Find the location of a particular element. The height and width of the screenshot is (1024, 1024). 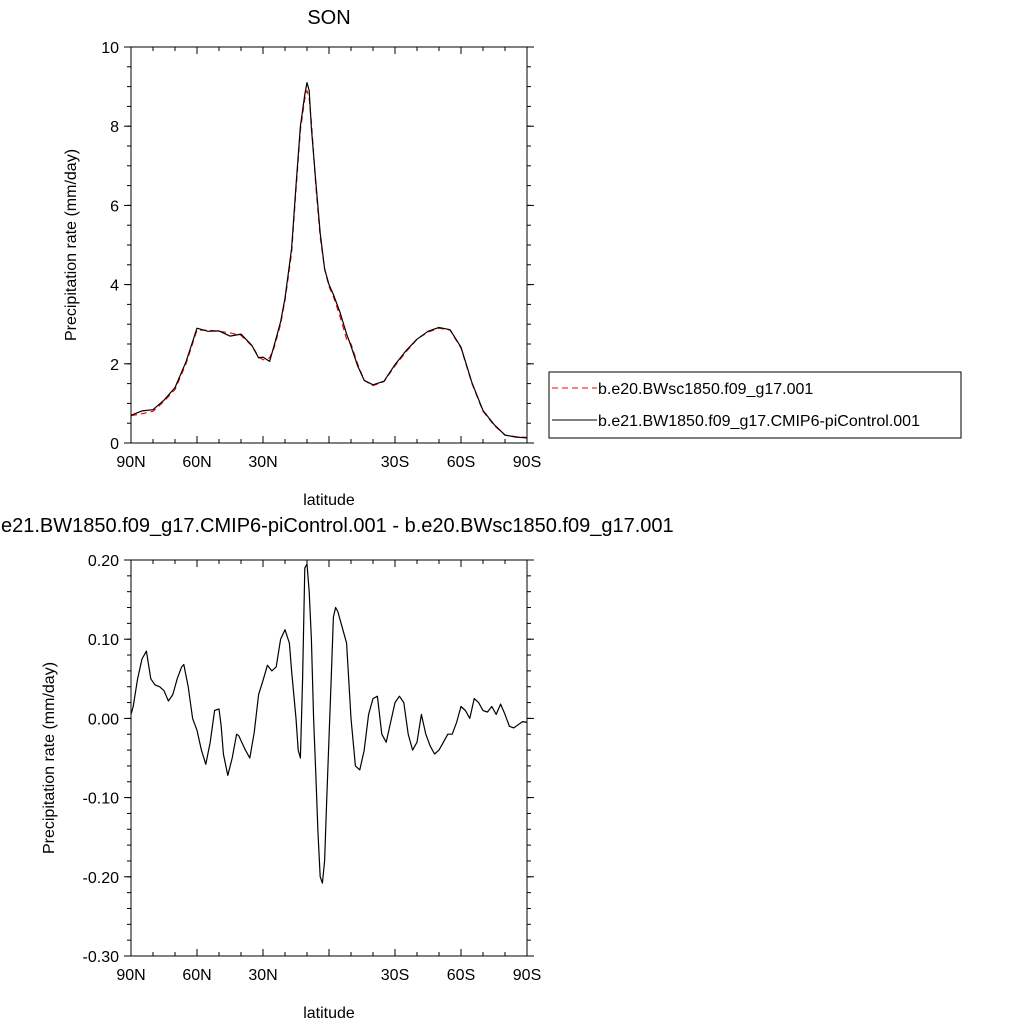

legend-box is located at coordinates (755, 405).